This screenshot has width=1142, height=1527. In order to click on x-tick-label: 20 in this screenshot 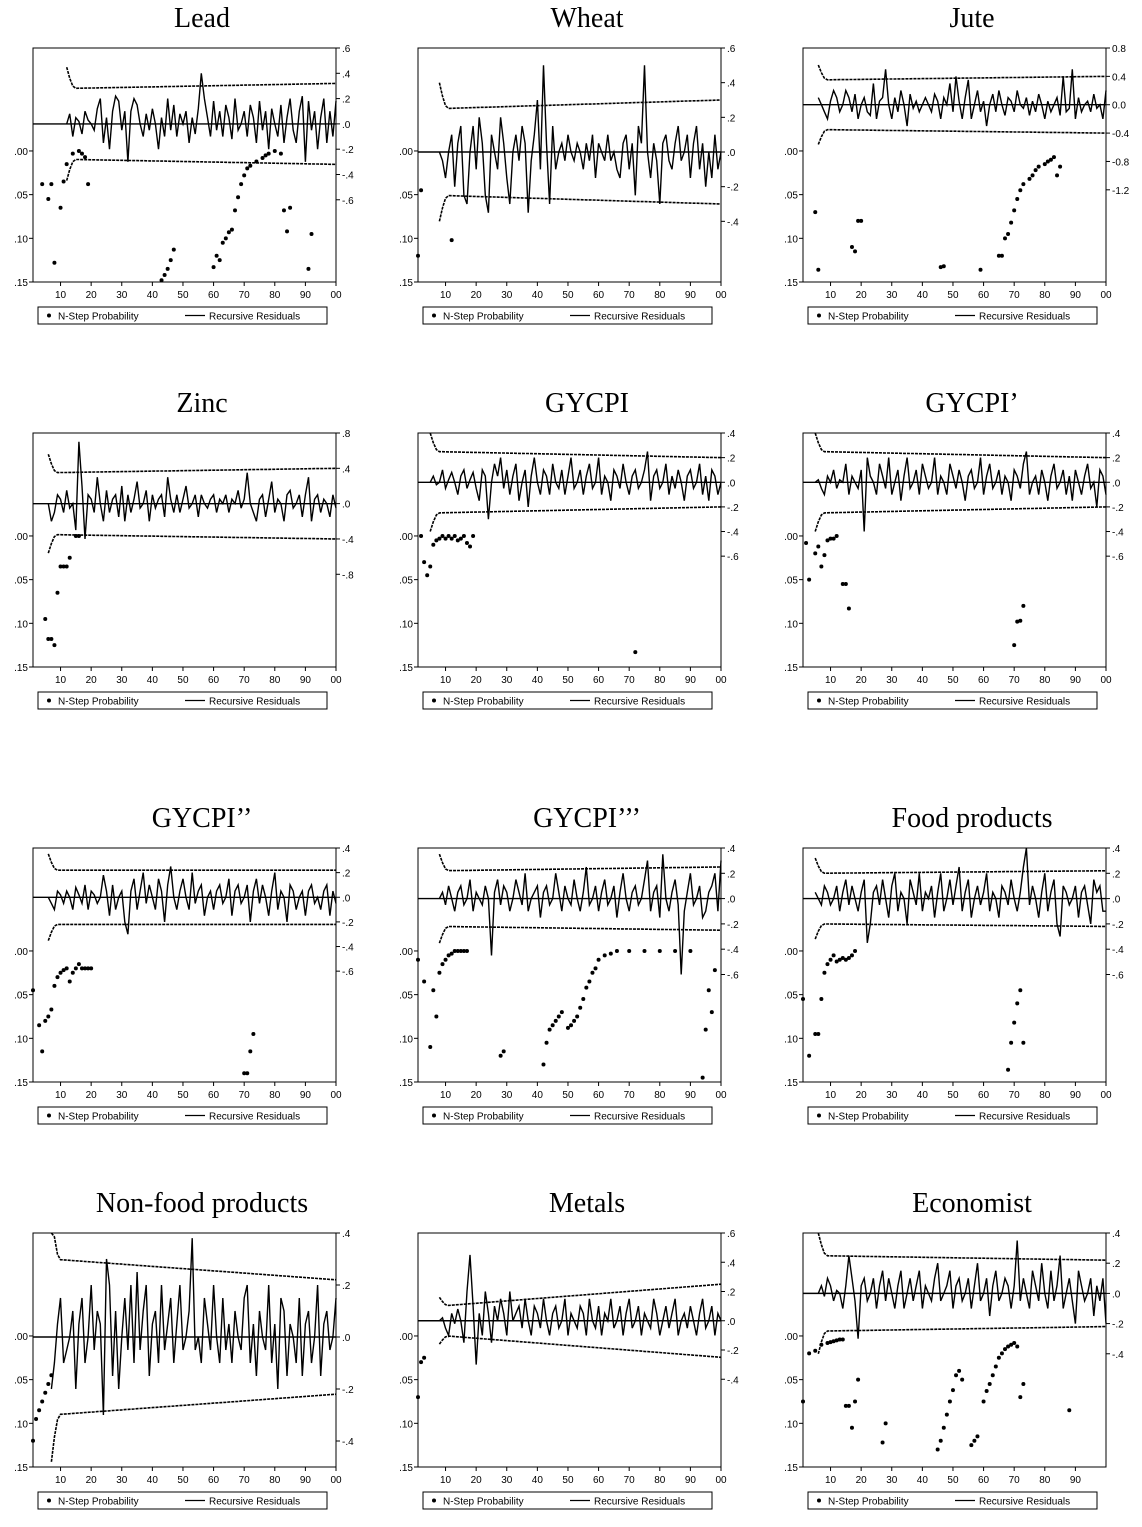, I will do `click(92, 1480)`.